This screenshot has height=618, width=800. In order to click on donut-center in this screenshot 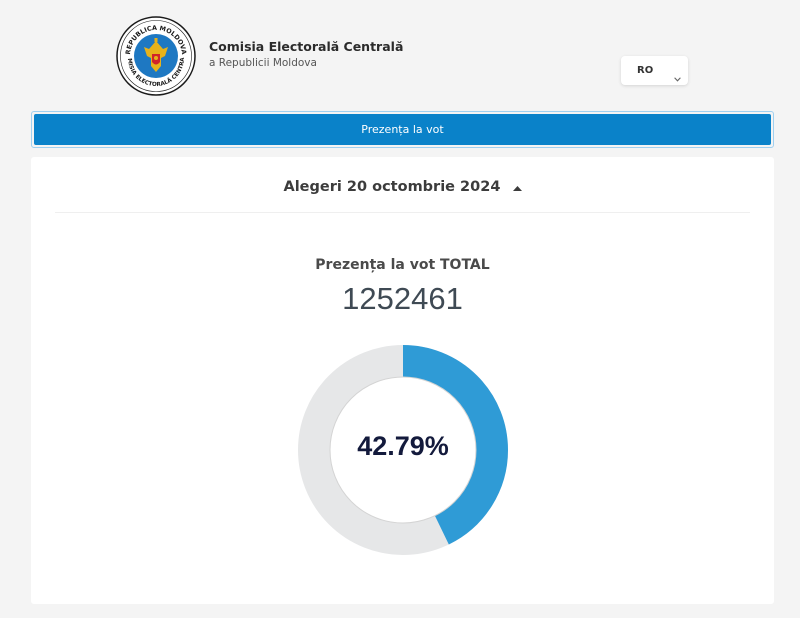, I will do `click(403, 450)`.